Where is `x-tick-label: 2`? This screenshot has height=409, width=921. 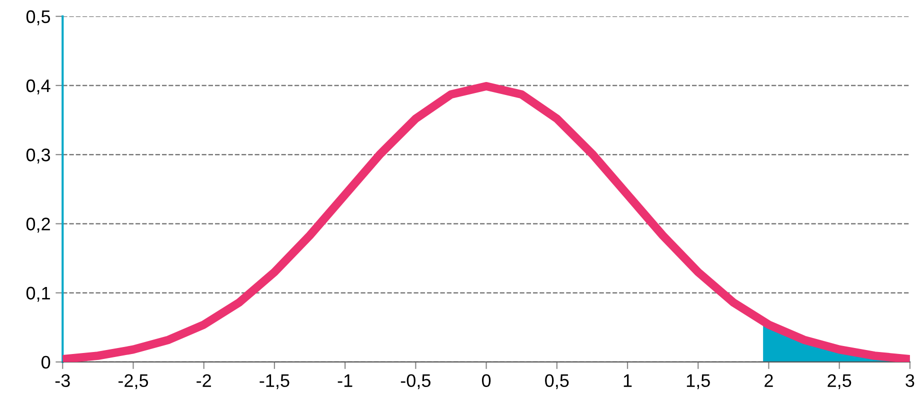
x-tick-label: 2 is located at coordinates (768, 380).